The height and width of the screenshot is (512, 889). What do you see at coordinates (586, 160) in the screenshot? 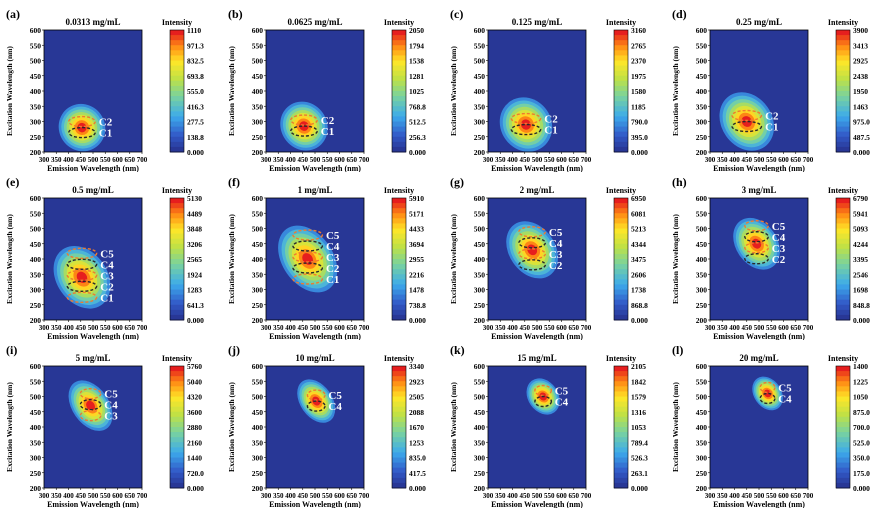
I see `x-tick-label: 700` at bounding box center [586, 160].